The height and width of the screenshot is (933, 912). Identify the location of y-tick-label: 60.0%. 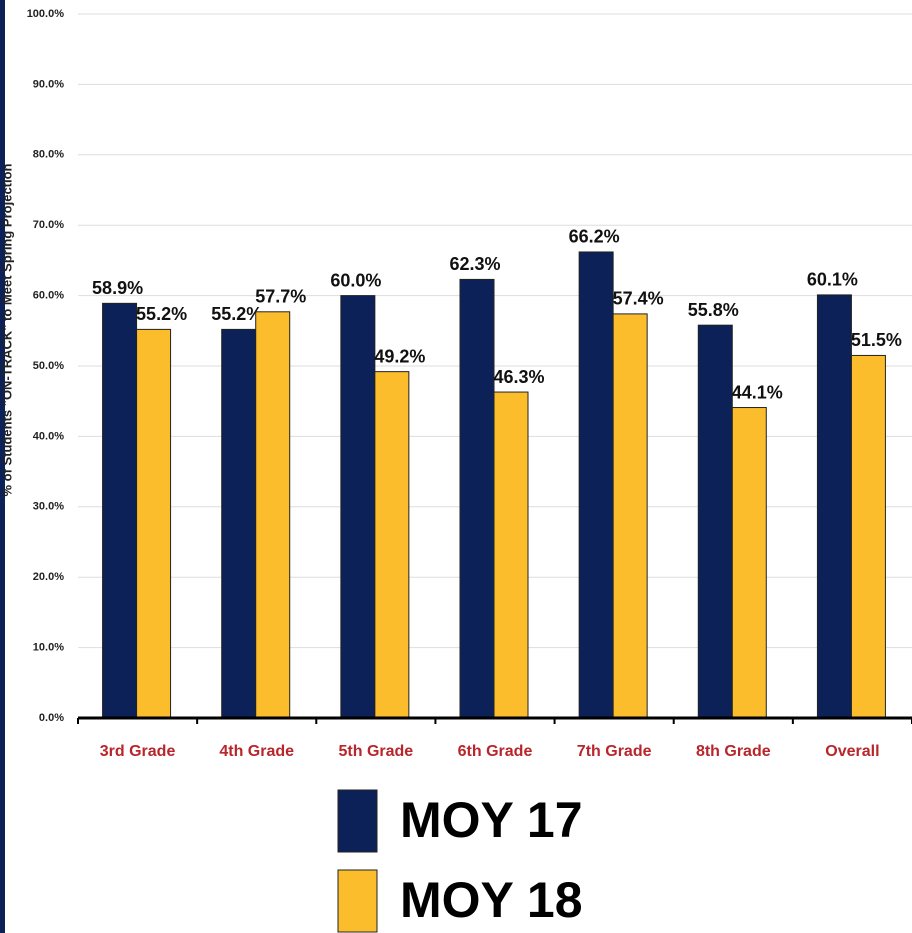
(48, 296).